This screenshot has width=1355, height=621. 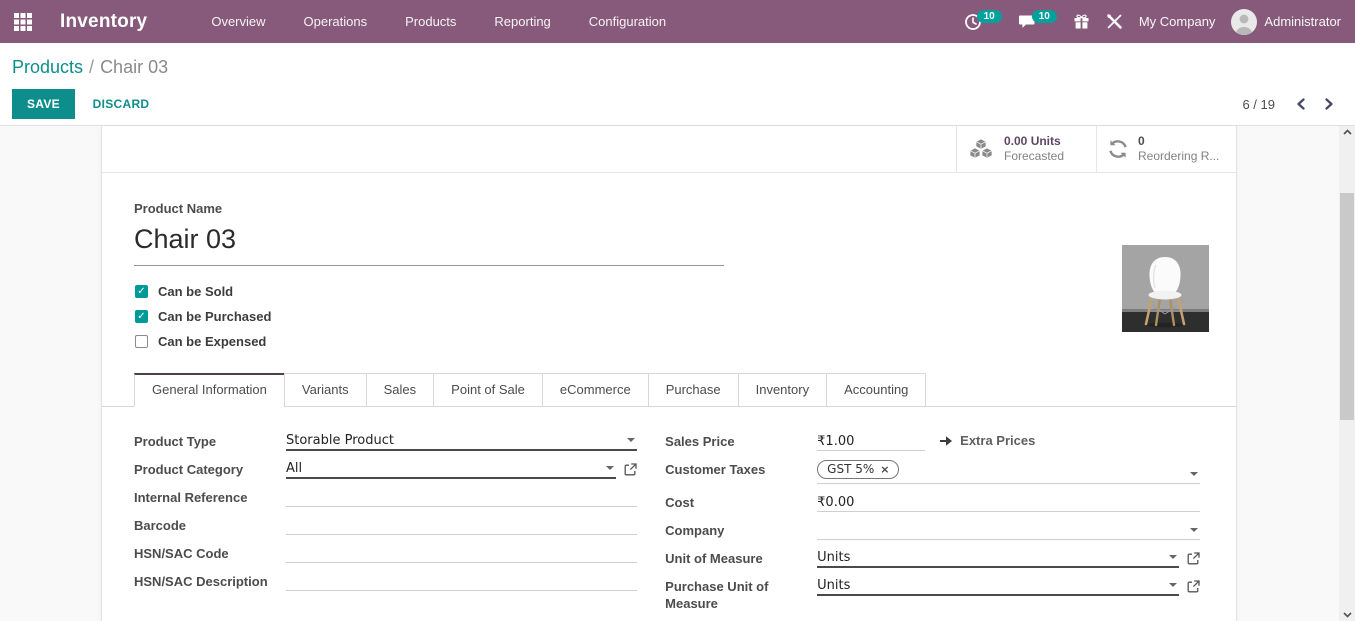 I want to click on can-be-expensed-label: Can be Expensed, so click(x=212, y=341).